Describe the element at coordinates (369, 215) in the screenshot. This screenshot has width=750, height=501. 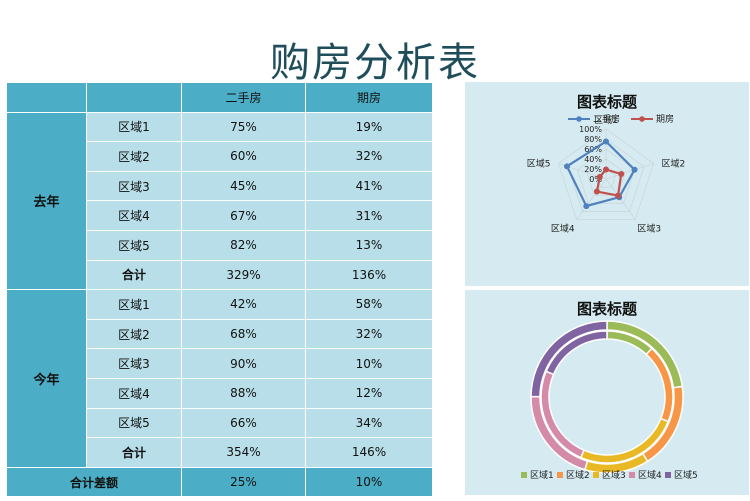
I see `future-value: 31%` at that location.